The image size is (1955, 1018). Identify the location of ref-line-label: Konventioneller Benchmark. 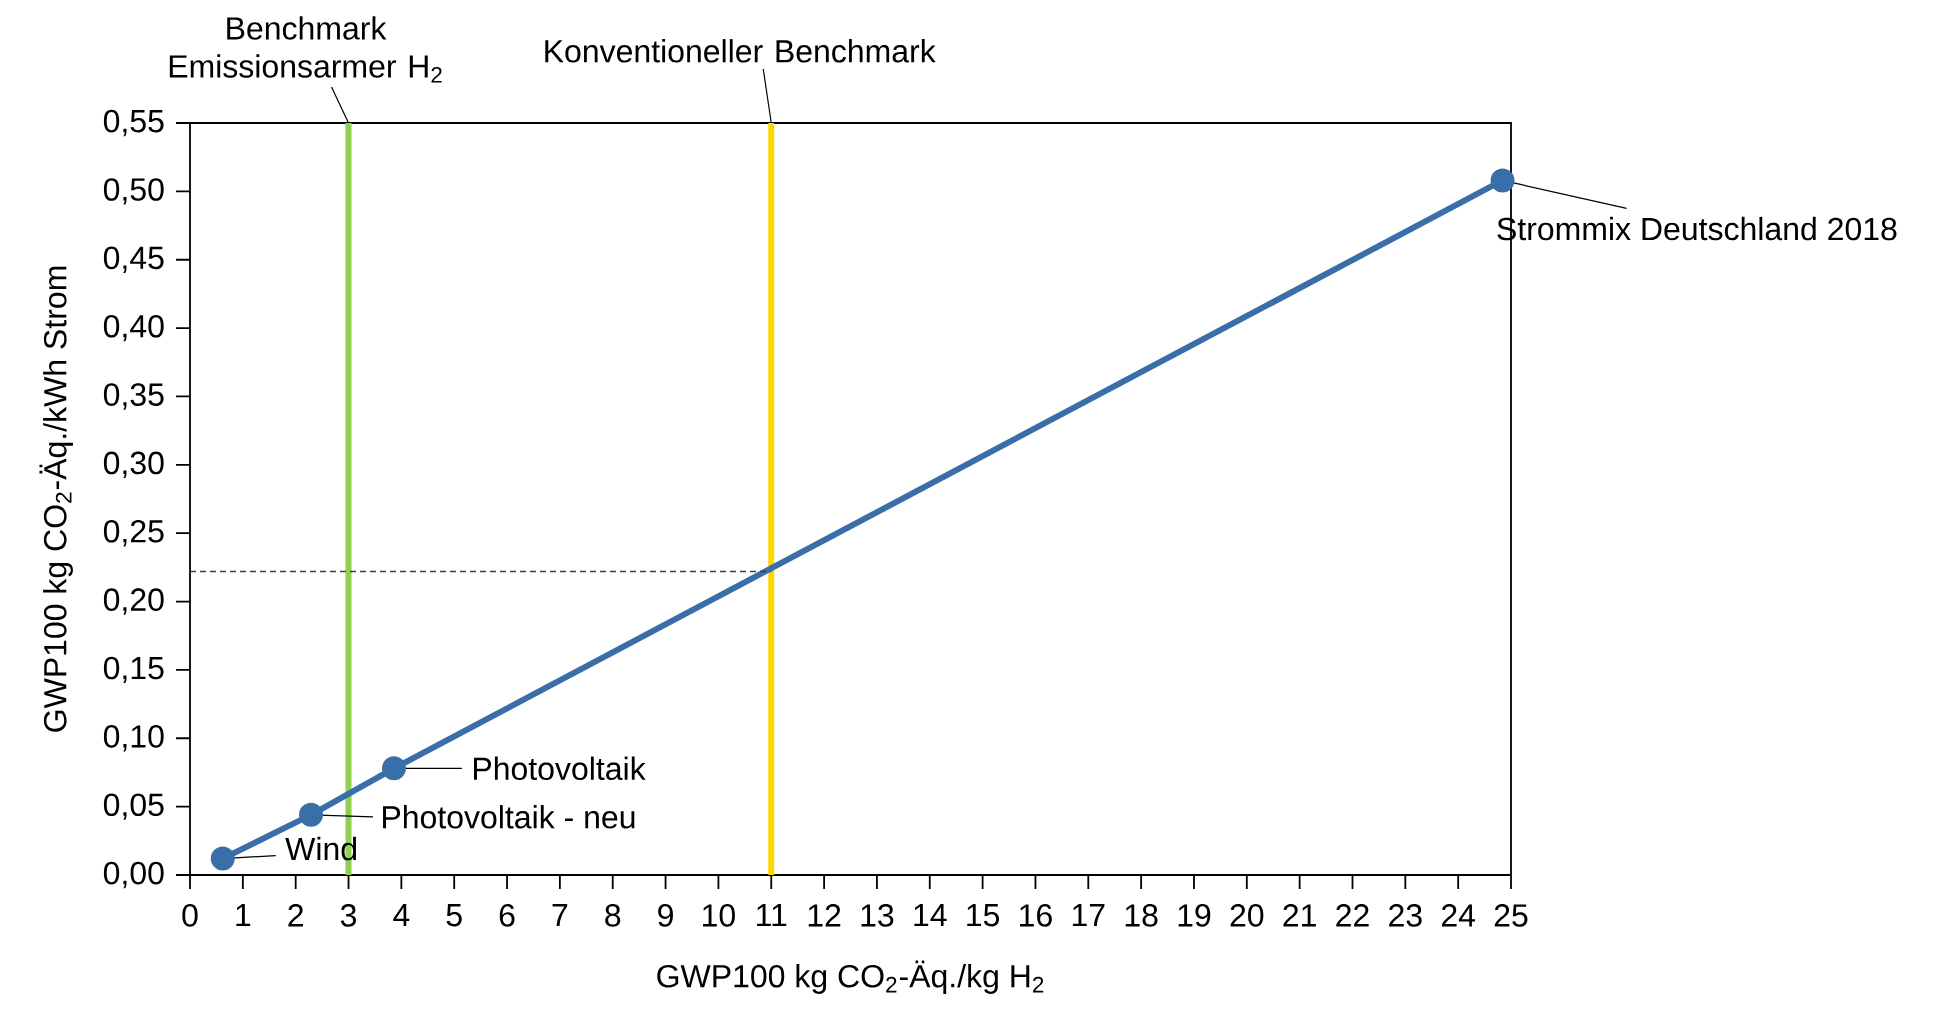
(740, 51).